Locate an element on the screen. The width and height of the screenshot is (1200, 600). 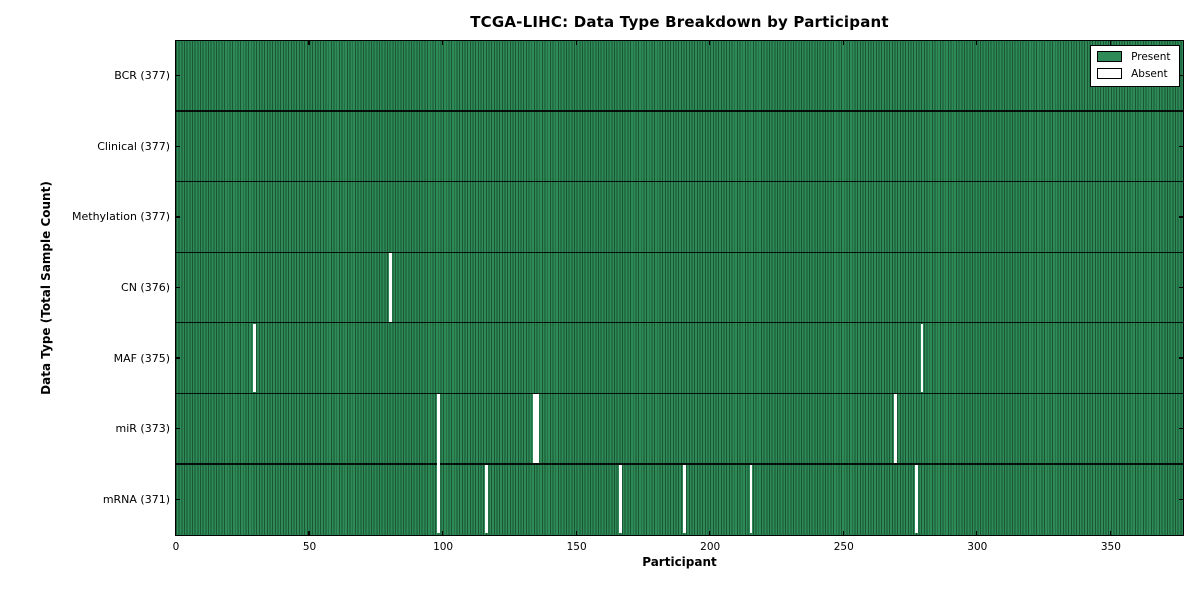
y-axis-category-label: BCR (377) is located at coordinates (142, 76).